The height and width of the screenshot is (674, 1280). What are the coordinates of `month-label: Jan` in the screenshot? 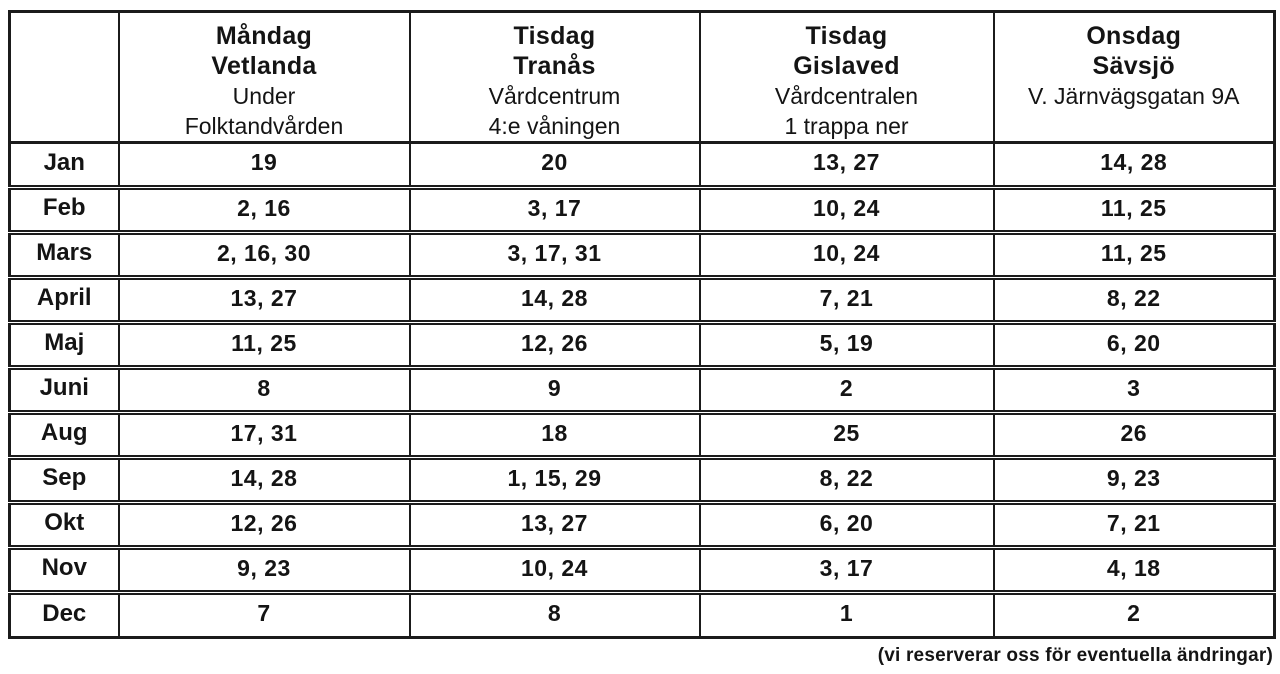 It's located at (63, 165).